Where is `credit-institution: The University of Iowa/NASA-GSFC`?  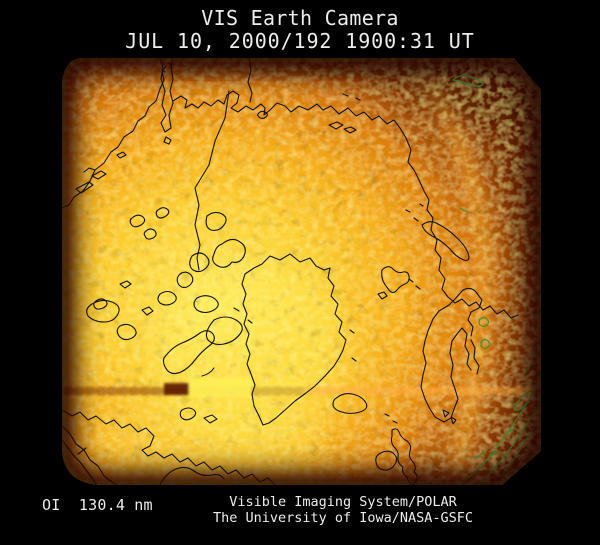
credit-institution: The University of Iowa/NASA-GSFC is located at coordinates (343, 517).